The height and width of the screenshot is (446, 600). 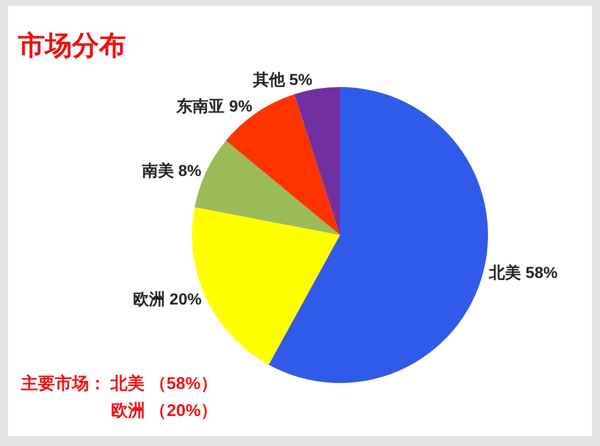 I want to click on slice-label: 欧洲 20%, so click(x=167, y=299).